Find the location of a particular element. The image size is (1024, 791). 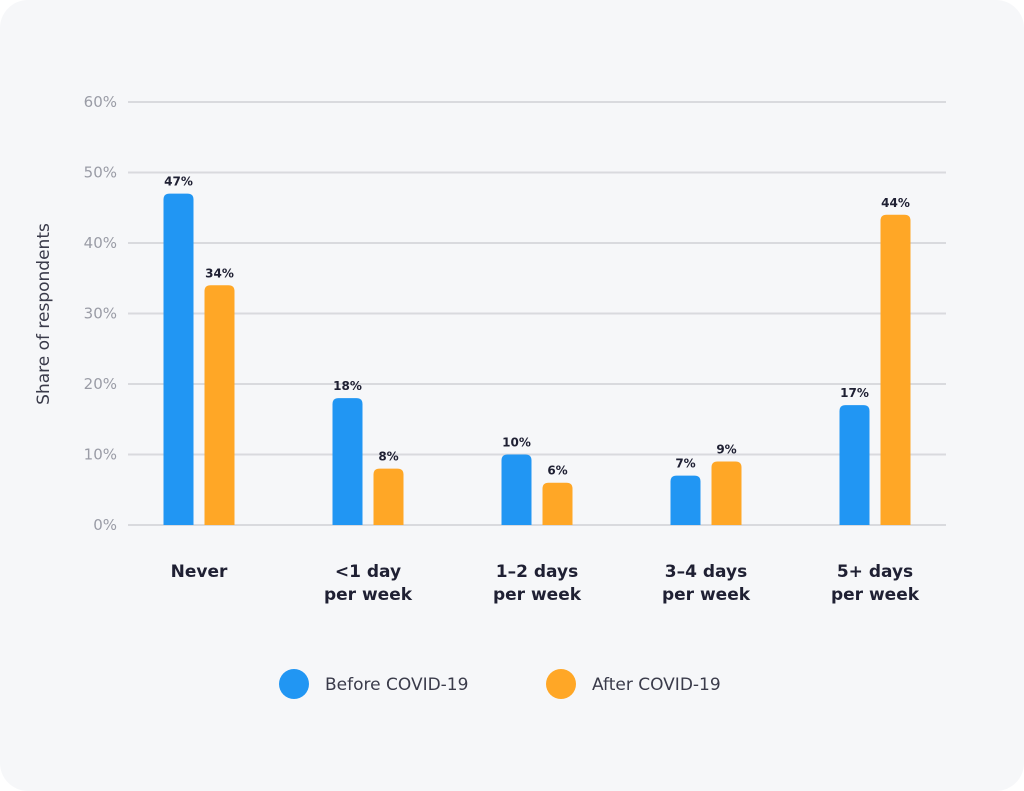

y-tick-label: 50% is located at coordinates (100, 173).